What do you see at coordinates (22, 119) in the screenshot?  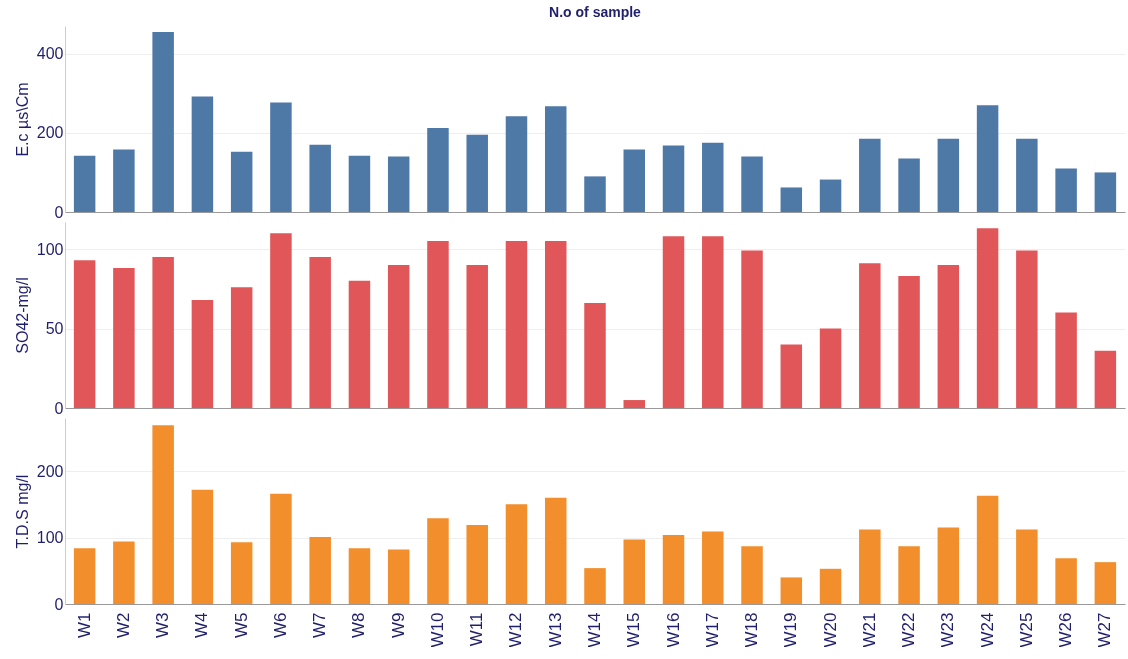 I see `y-axis-title: E.c µs\Cm` at bounding box center [22, 119].